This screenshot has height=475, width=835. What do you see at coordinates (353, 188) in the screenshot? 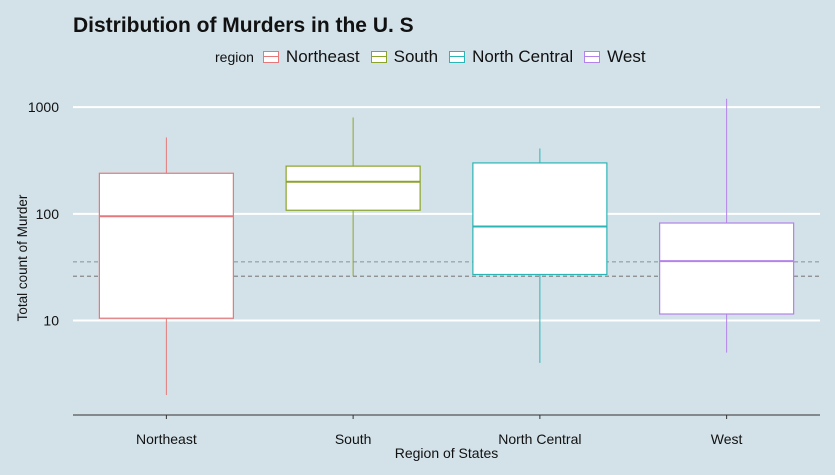
I see `box-body-south` at bounding box center [353, 188].